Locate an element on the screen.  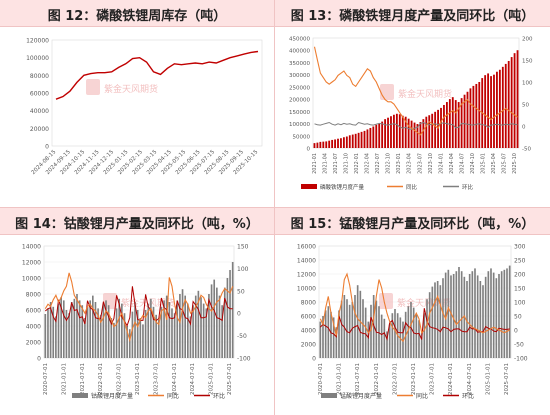
x-tick-label: 2024-04 is located at coordinates (452, 163).